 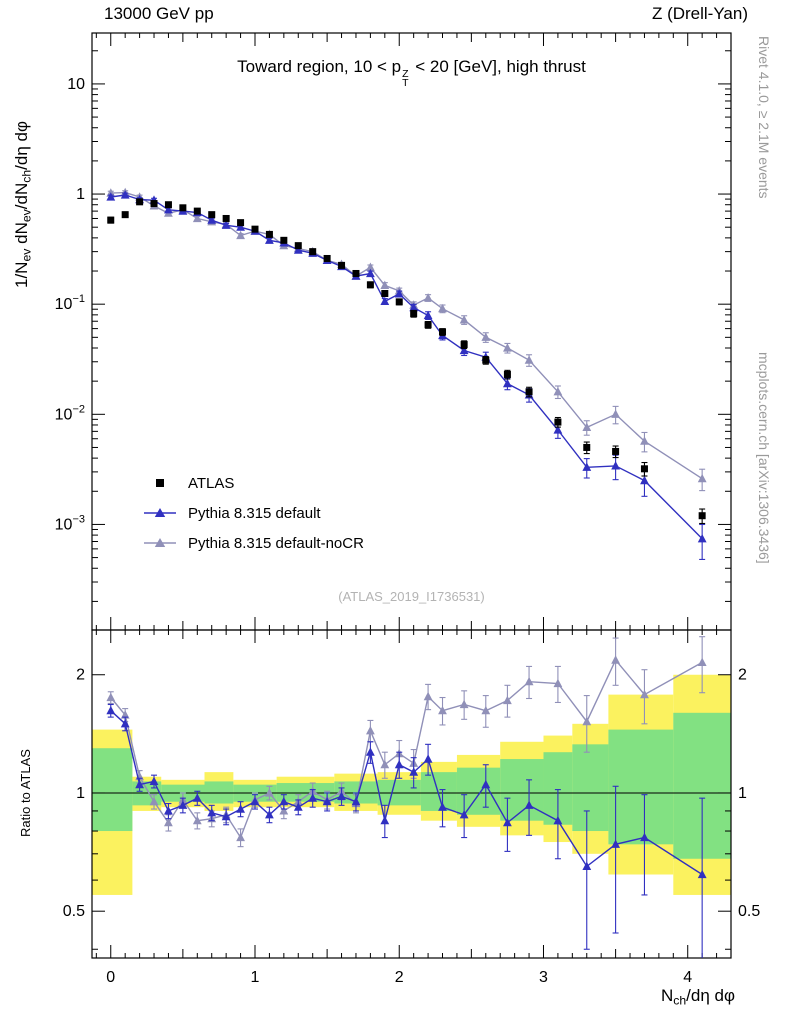 I want to click on atlas-square-icon, so click(x=160, y=483).